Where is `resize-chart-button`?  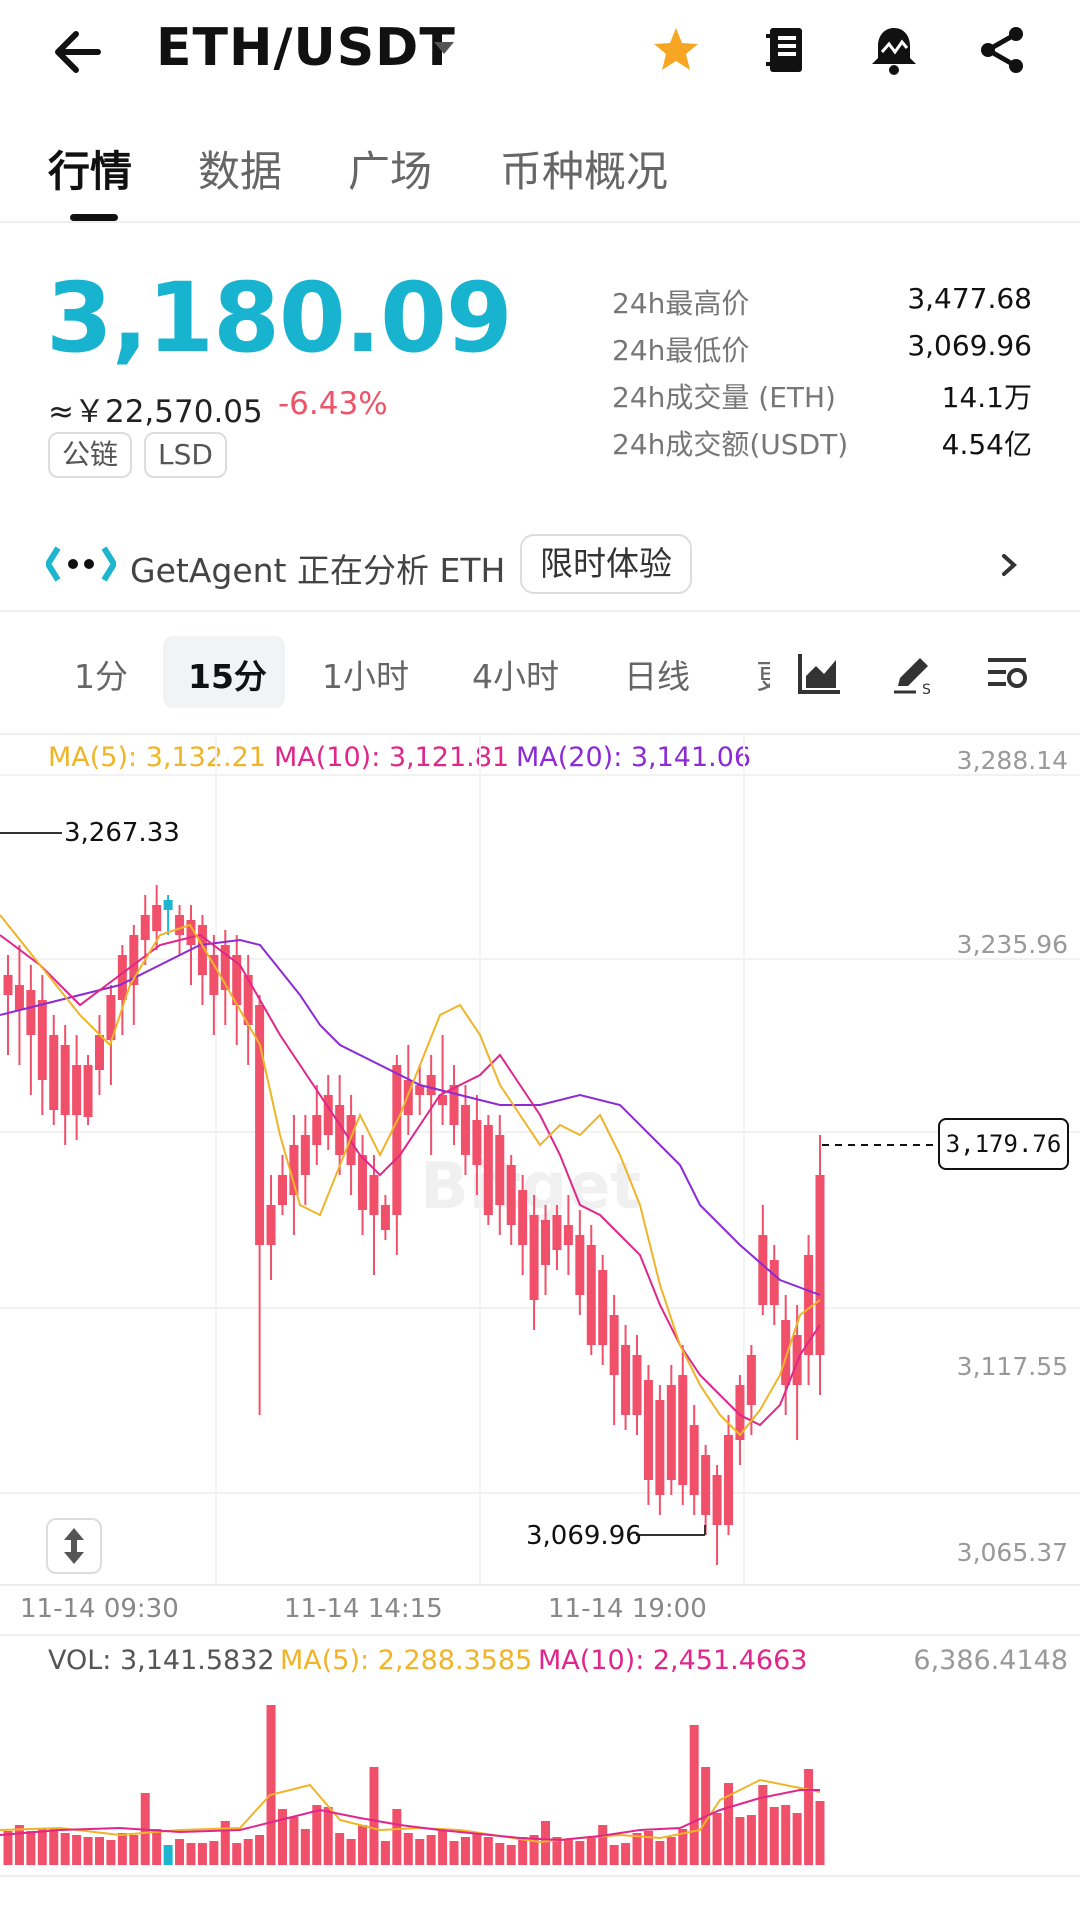 resize-chart-button is located at coordinates (74, 1546).